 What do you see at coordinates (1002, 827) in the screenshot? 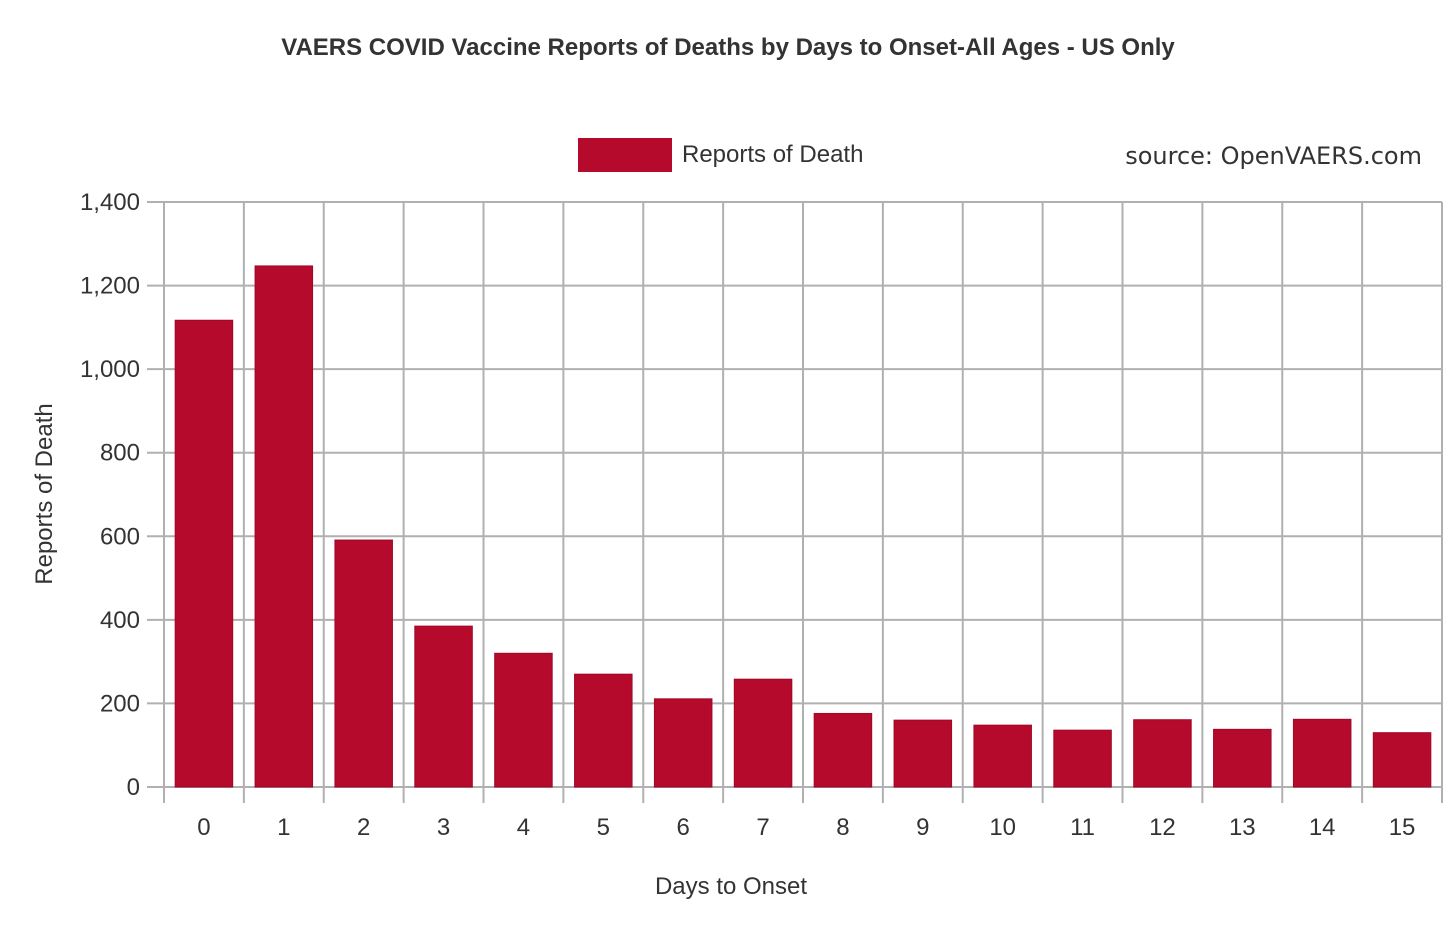
I see `x-tick-label: 10` at bounding box center [1002, 827].